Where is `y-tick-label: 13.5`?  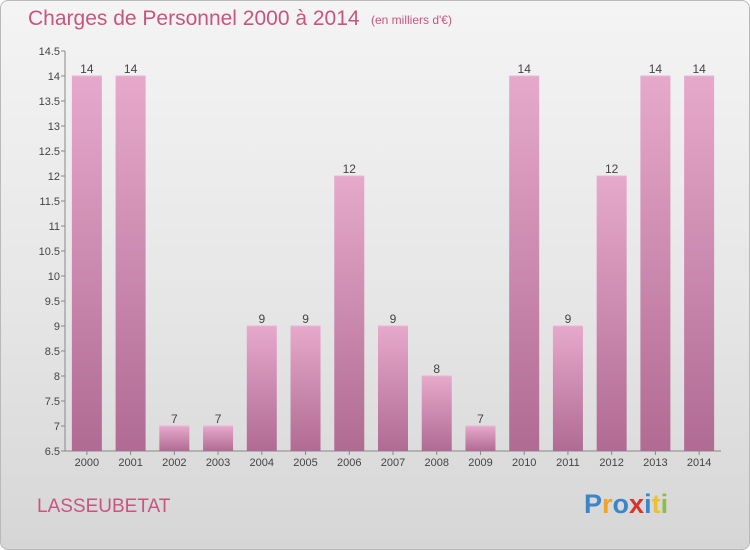
y-tick-label: 13.5 is located at coordinates (49, 102).